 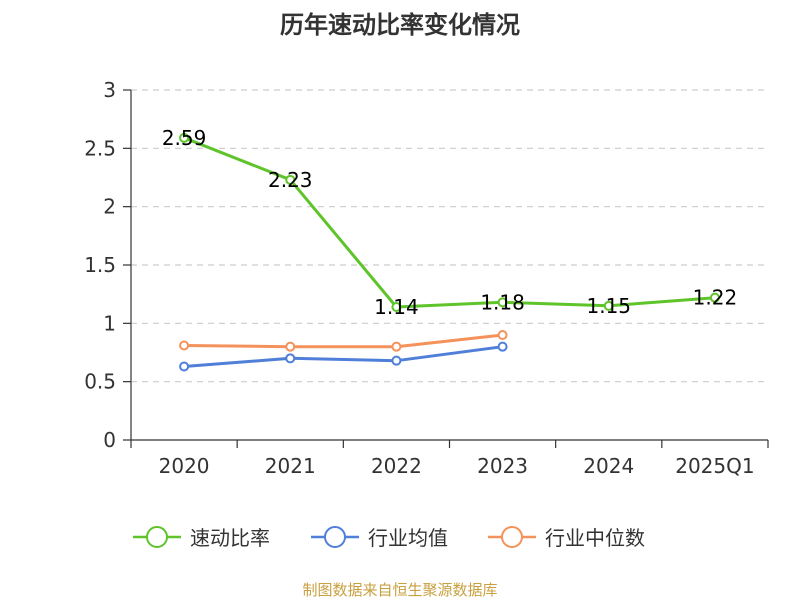 What do you see at coordinates (109, 90) in the screenshot?
I see `y-tick-label: 3` at bounding box center [109, 90].